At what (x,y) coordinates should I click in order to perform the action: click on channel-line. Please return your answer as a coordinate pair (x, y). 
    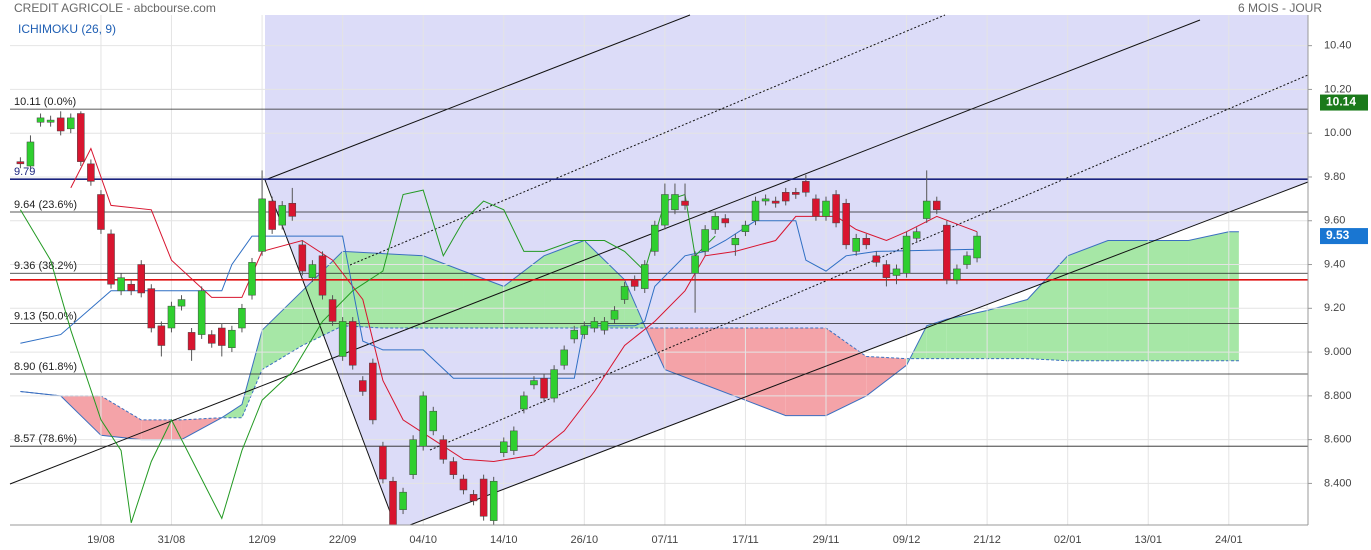
    Looking at the image, I should click on (477, 97).